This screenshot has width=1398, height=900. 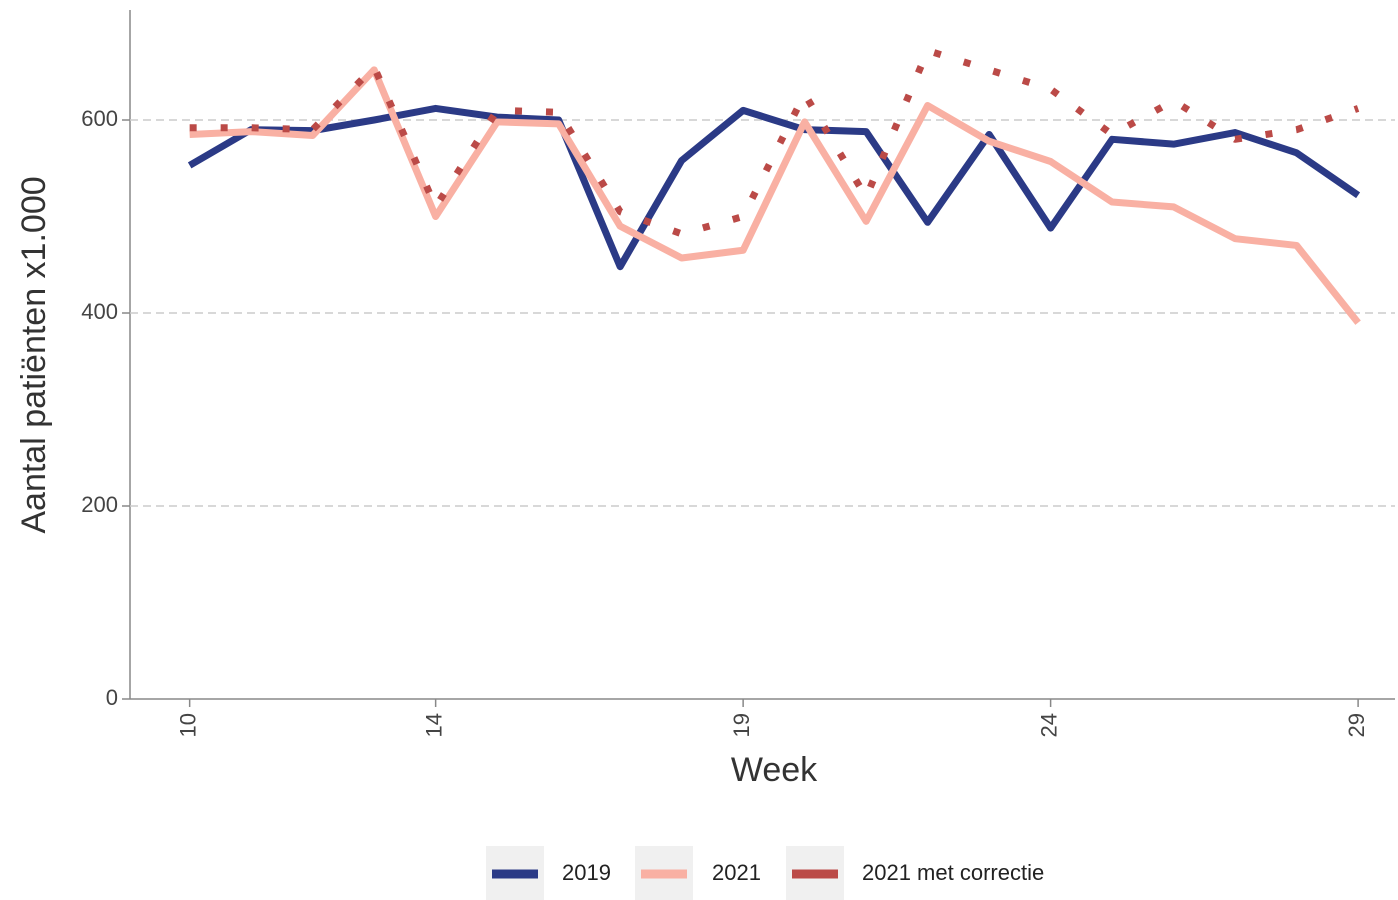 What do you see at coordinates (99, 311) in the screenshot?
I see `y-tick-label: 400` at bounding box center [99, 311].